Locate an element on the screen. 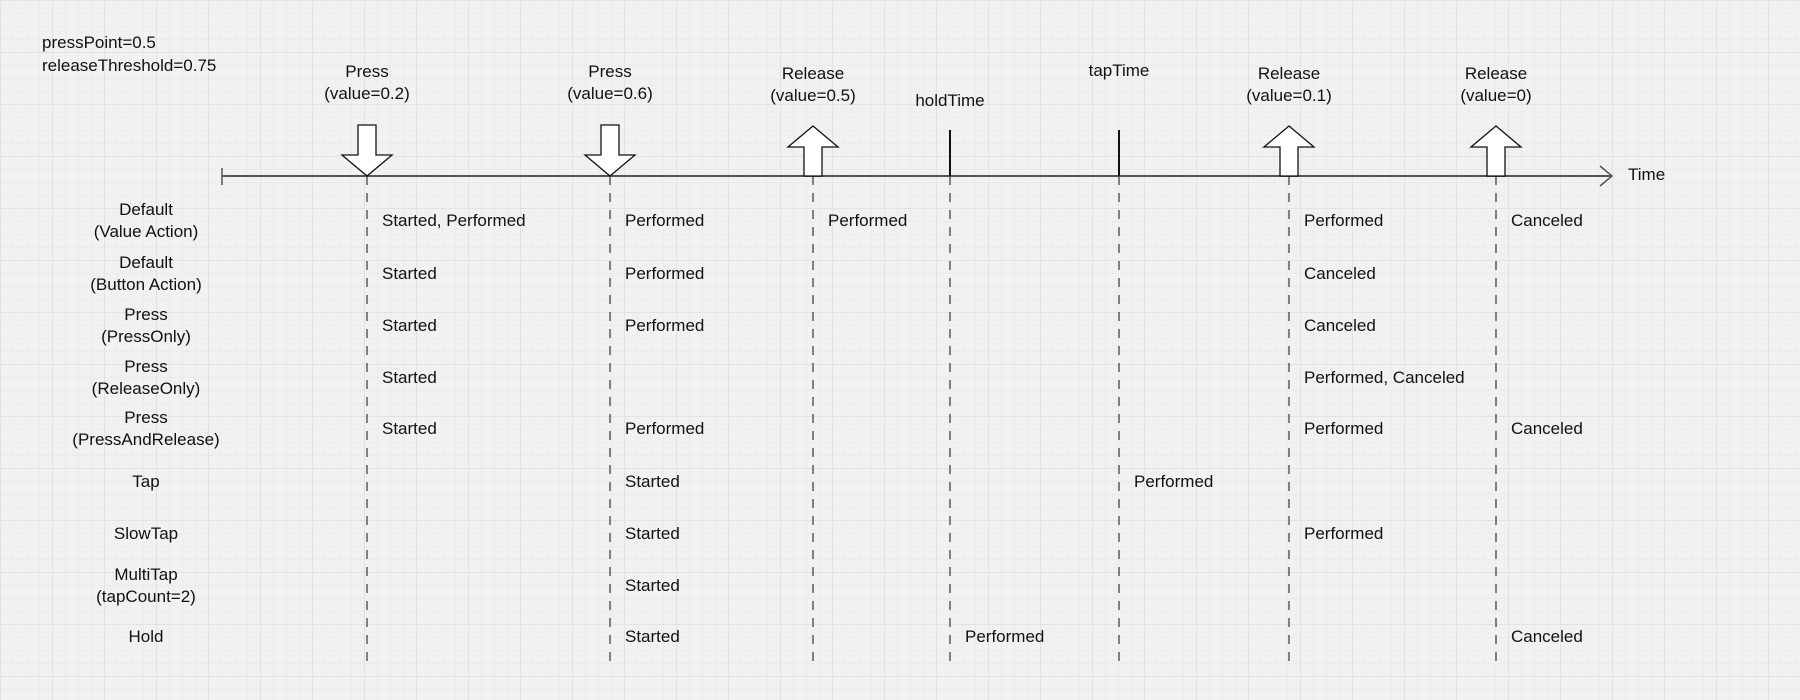  param-press-point: pressPoint=0.5 is located at coordinates (99, 42).